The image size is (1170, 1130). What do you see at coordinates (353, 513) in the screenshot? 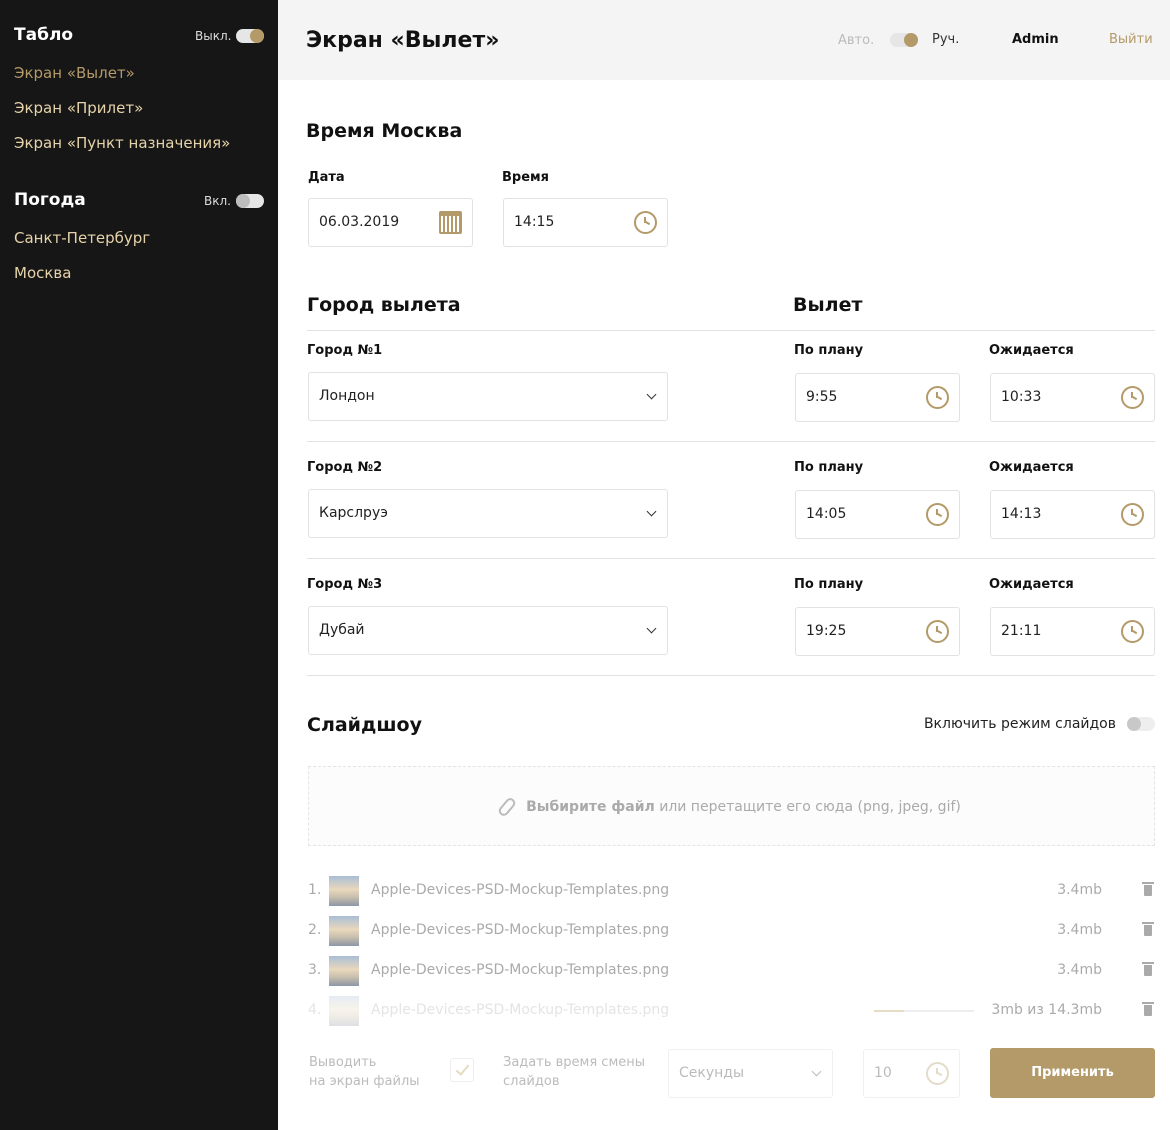
I see `city-value: Карслруэ` at bounding box center [353, 513].